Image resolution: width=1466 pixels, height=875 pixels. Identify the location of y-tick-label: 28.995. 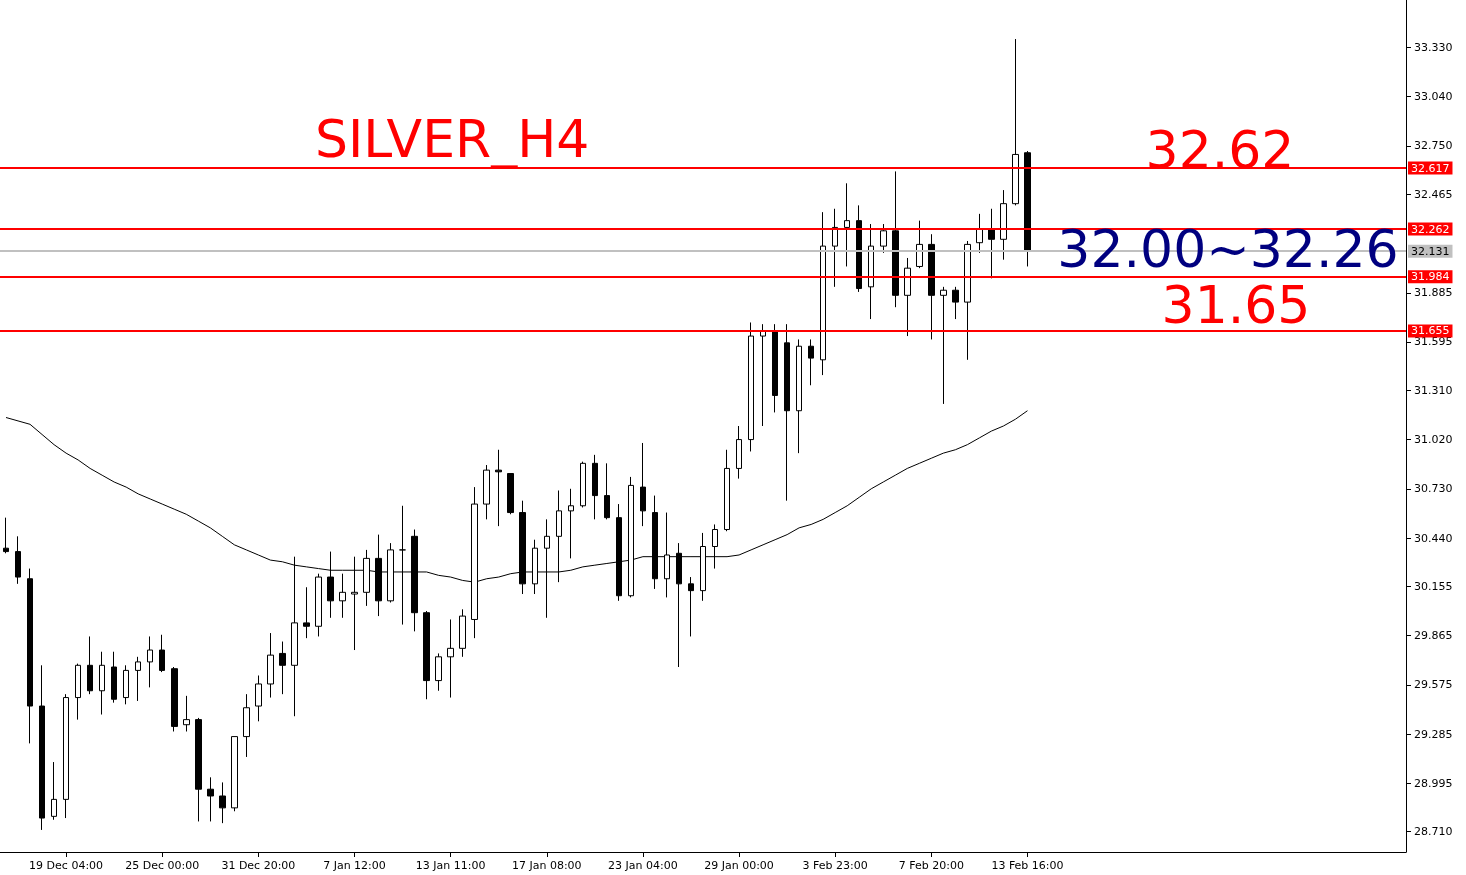
(1433, 783).